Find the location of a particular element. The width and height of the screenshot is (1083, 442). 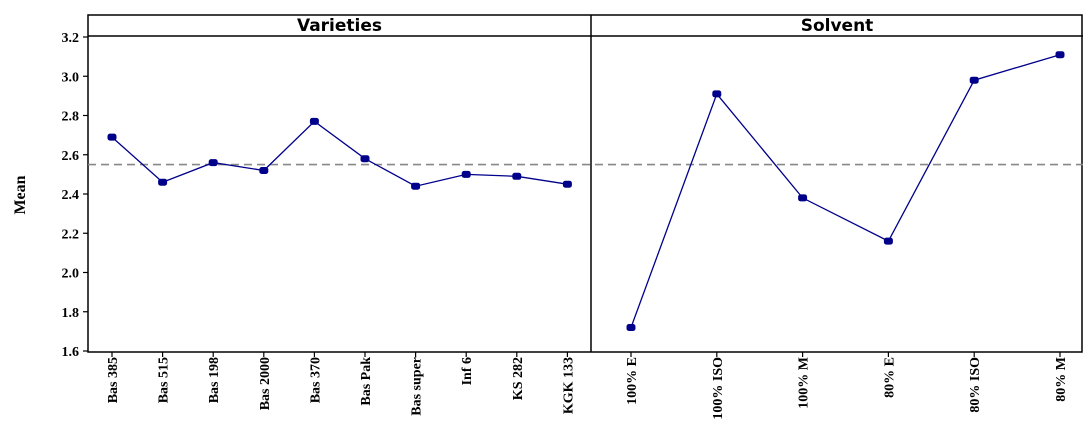

x-tick-label: Bas 370 is located at coordinates (315, 380).